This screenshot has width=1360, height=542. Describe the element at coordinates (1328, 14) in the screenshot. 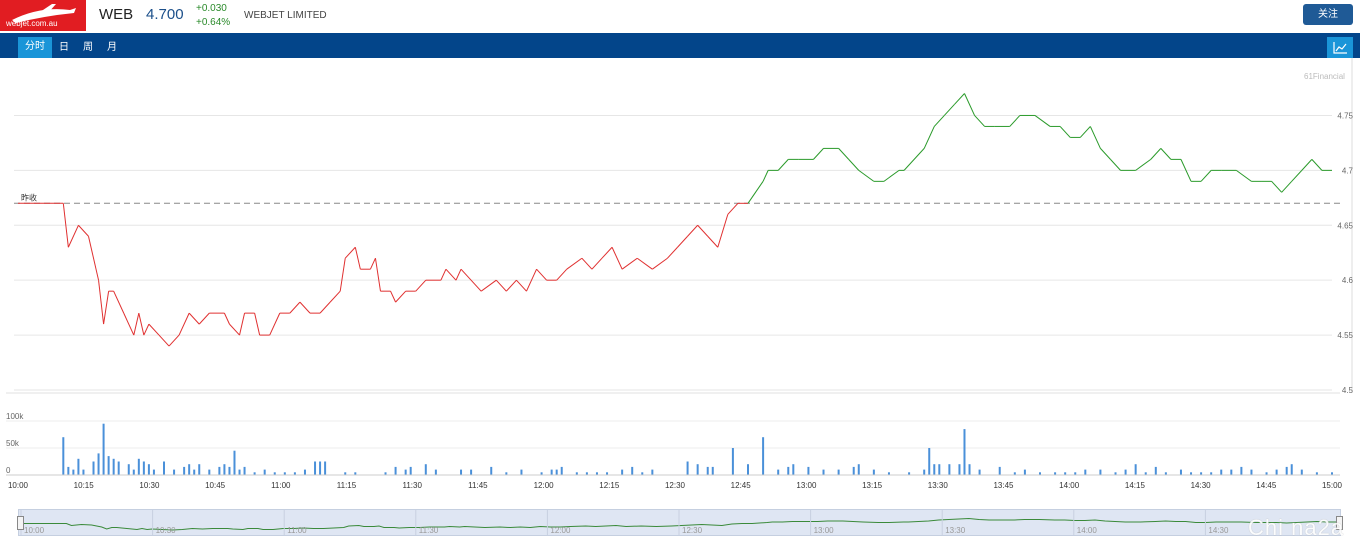

I see `follow-button: 关注` at that location.